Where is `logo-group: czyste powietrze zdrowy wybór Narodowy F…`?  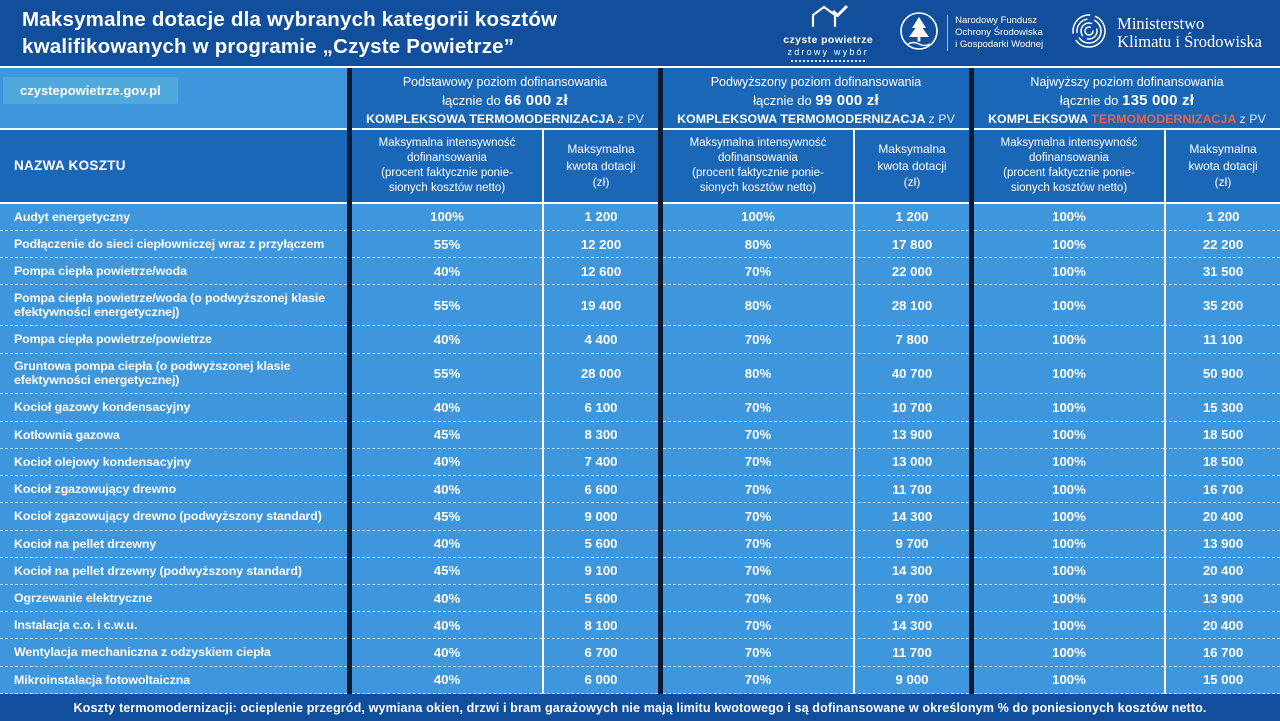
logo-group: czyste powietrze zdrowy wybór Narodowy F… is located at coordinates (1022, 33).